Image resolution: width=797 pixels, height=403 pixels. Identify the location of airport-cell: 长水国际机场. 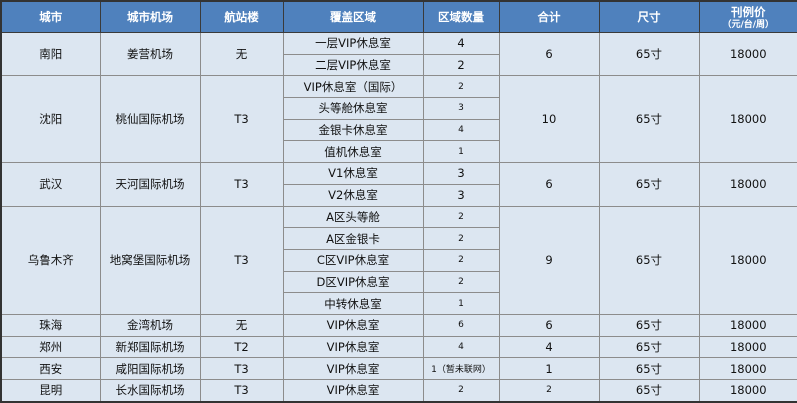
(150, 391).